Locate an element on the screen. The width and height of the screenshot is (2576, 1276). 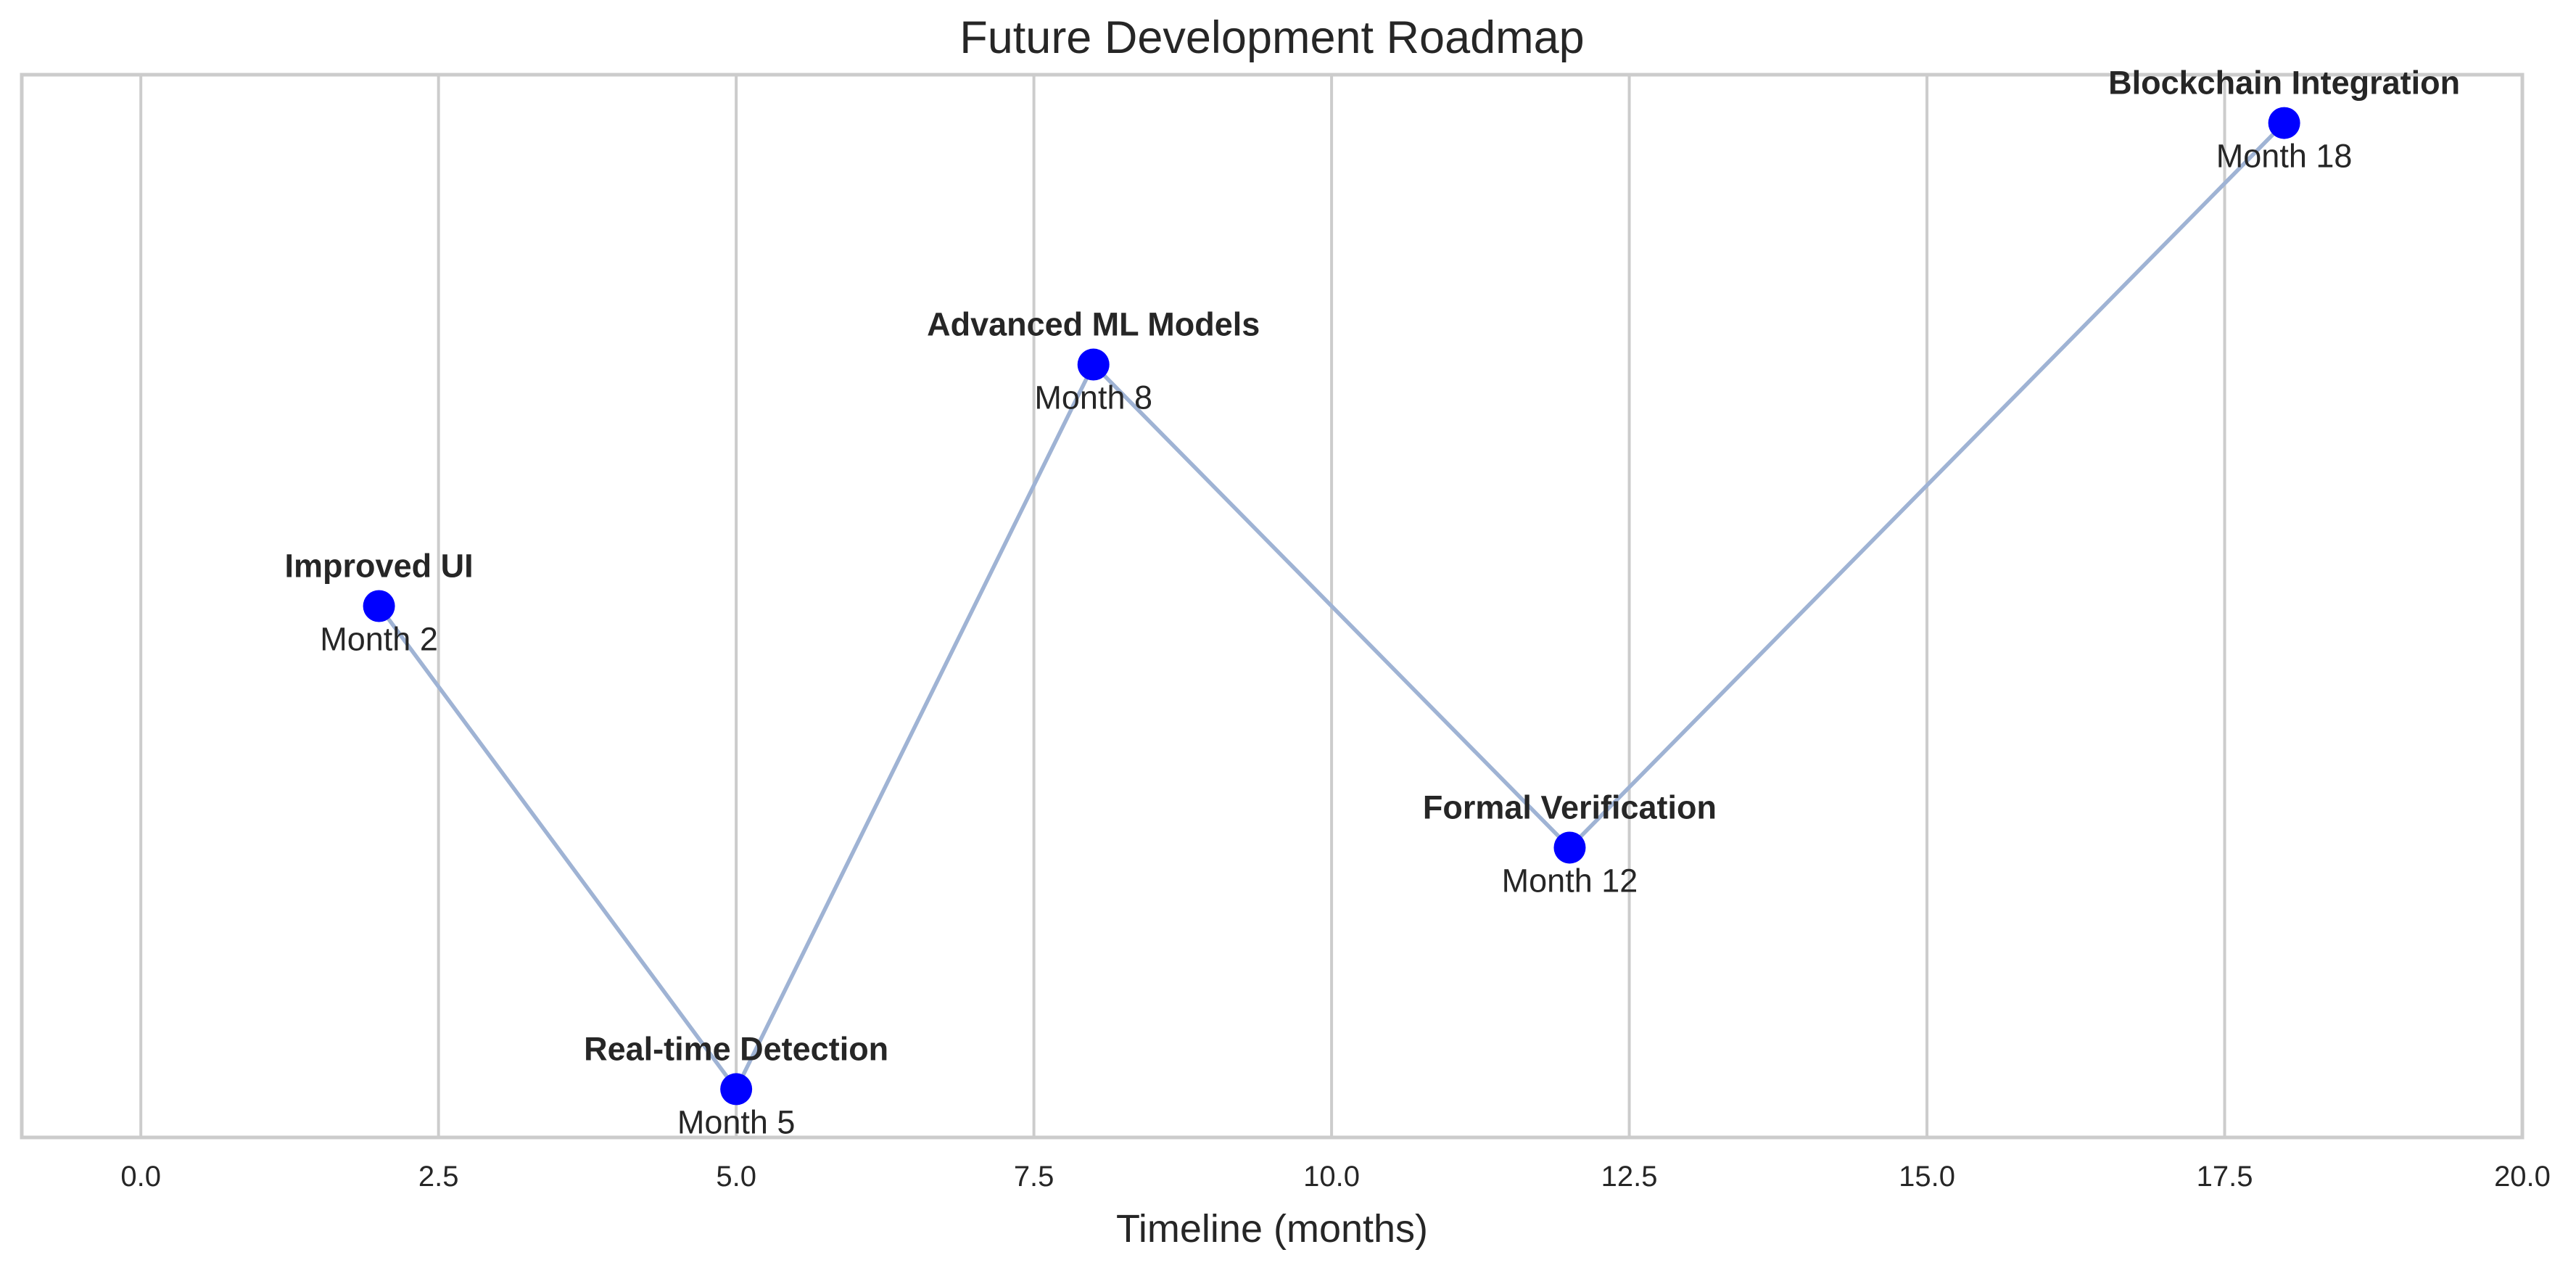
milestone-month: Month 5 is located at coordinates (736, 1121).